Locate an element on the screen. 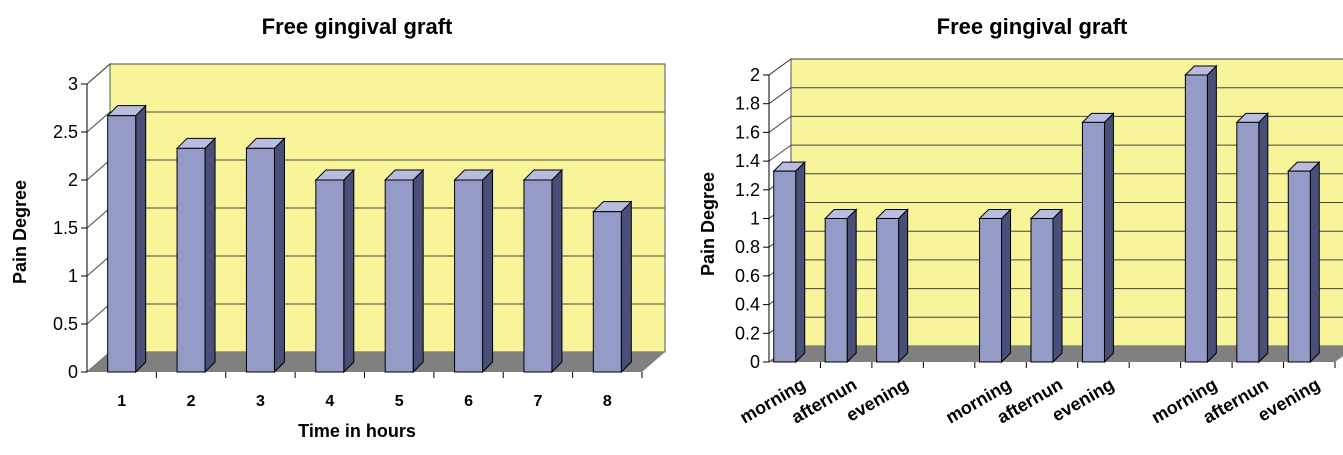 The width and height of the screenshot is (1343, 455). y-tick-label: 3 is located at coordinates (73, 84).